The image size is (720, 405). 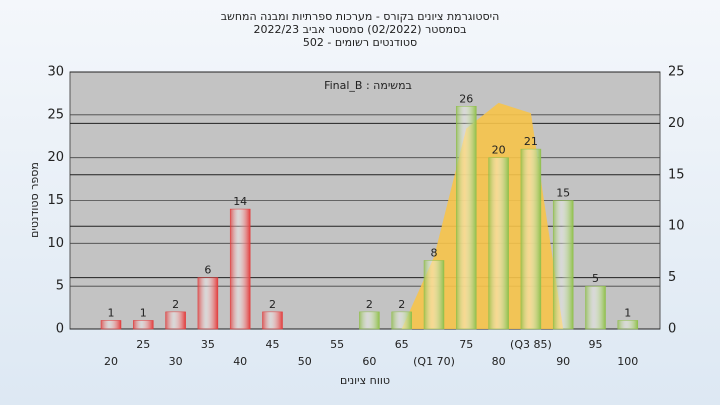 What do you see at coordinates (676, 226) in the screenshot?
I see `y2-tick-label: 10` at bounding box center [676, 226].